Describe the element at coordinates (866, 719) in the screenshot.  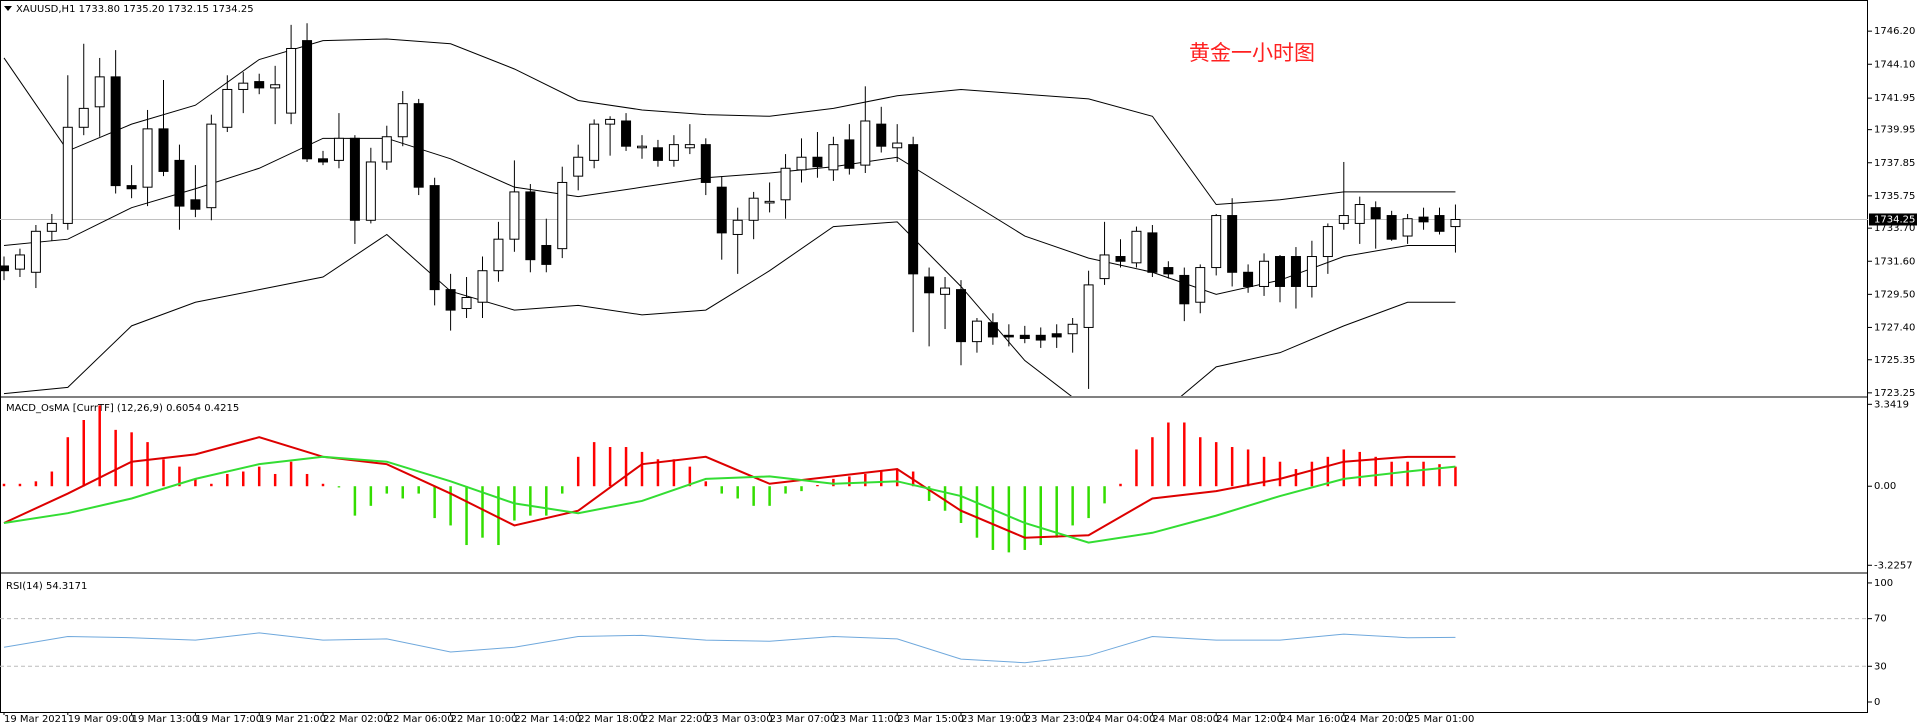
I see `x-tick-label: 23 Mar 11:00` at that location.